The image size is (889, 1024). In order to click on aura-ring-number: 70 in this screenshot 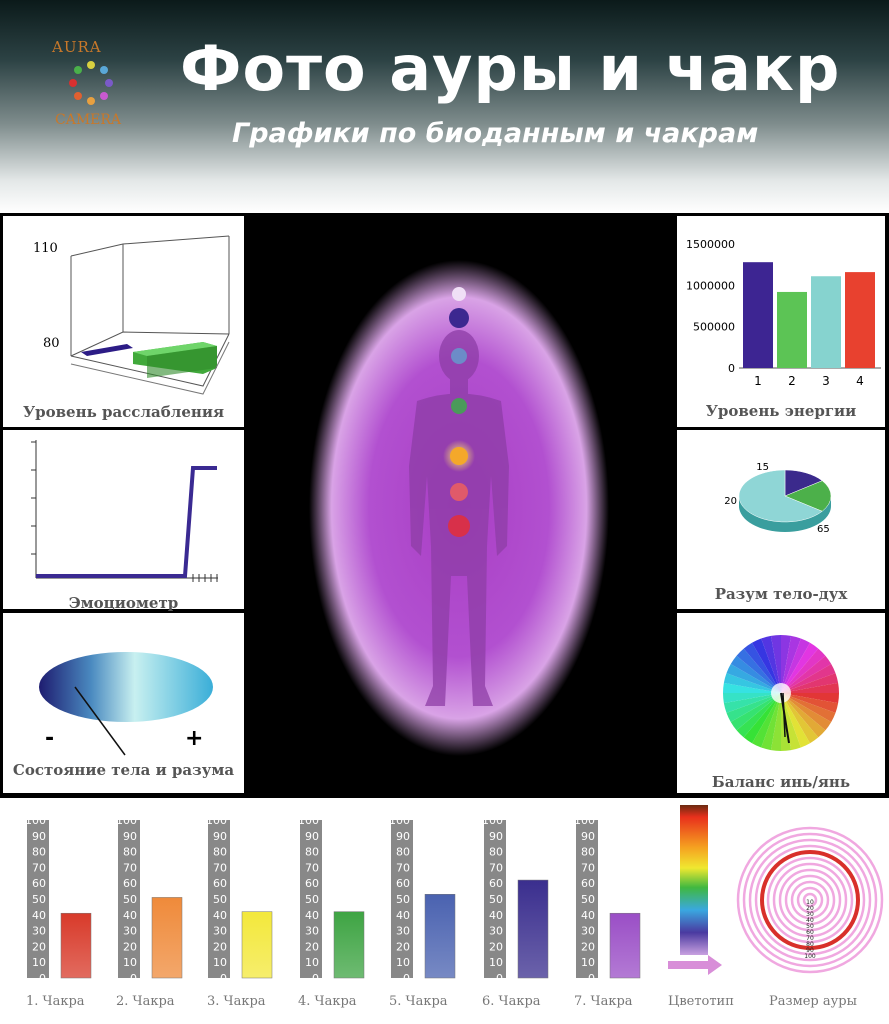, I will do `click(810, 938)`.